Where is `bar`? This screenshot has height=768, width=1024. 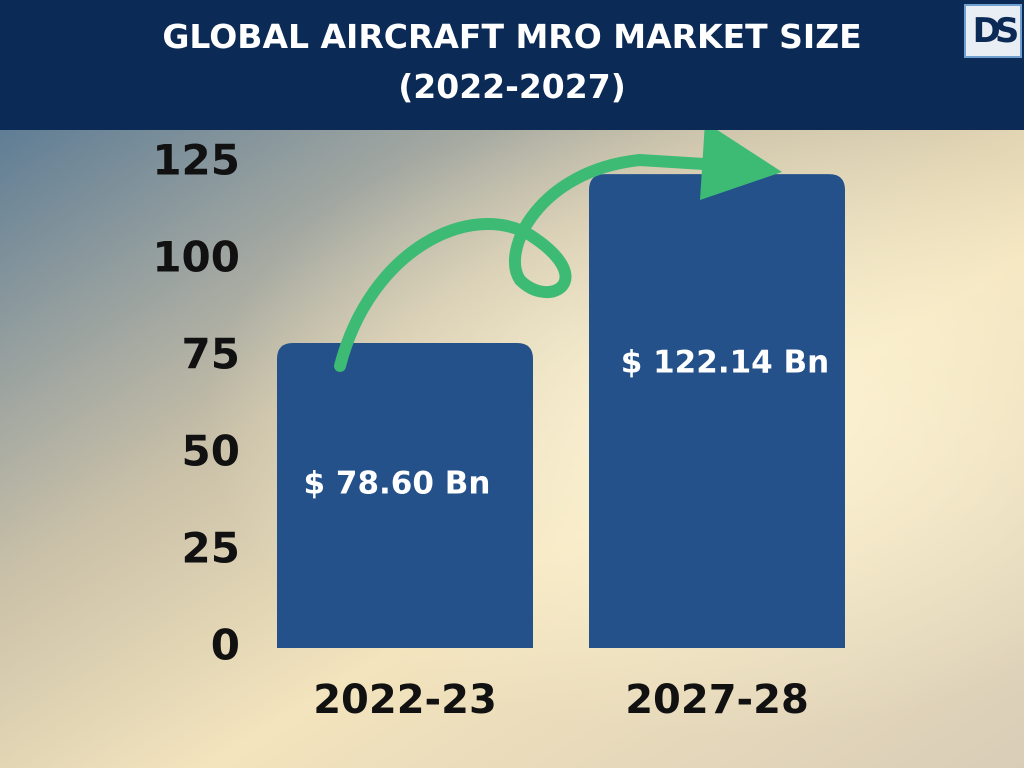
bar is located at coordinates (405, 495).